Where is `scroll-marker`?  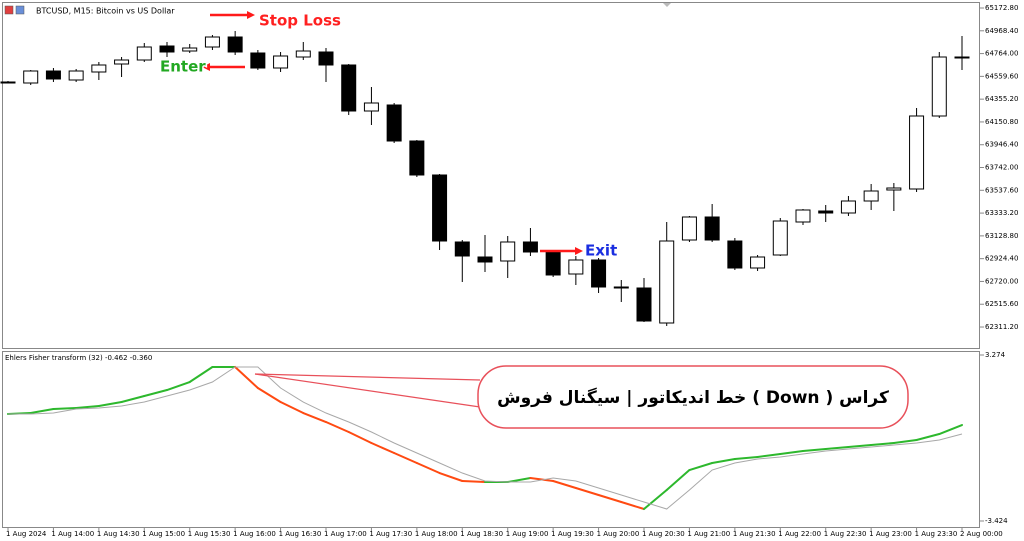
scroll-marker is located at coordinates (667, 5).